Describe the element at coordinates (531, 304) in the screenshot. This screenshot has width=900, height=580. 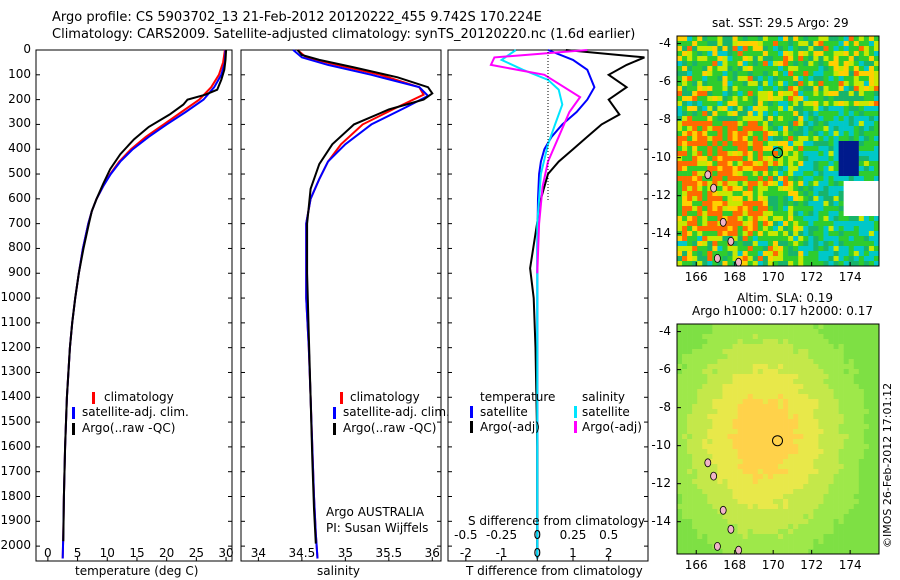
I see `differences-series-2-line` at that location.